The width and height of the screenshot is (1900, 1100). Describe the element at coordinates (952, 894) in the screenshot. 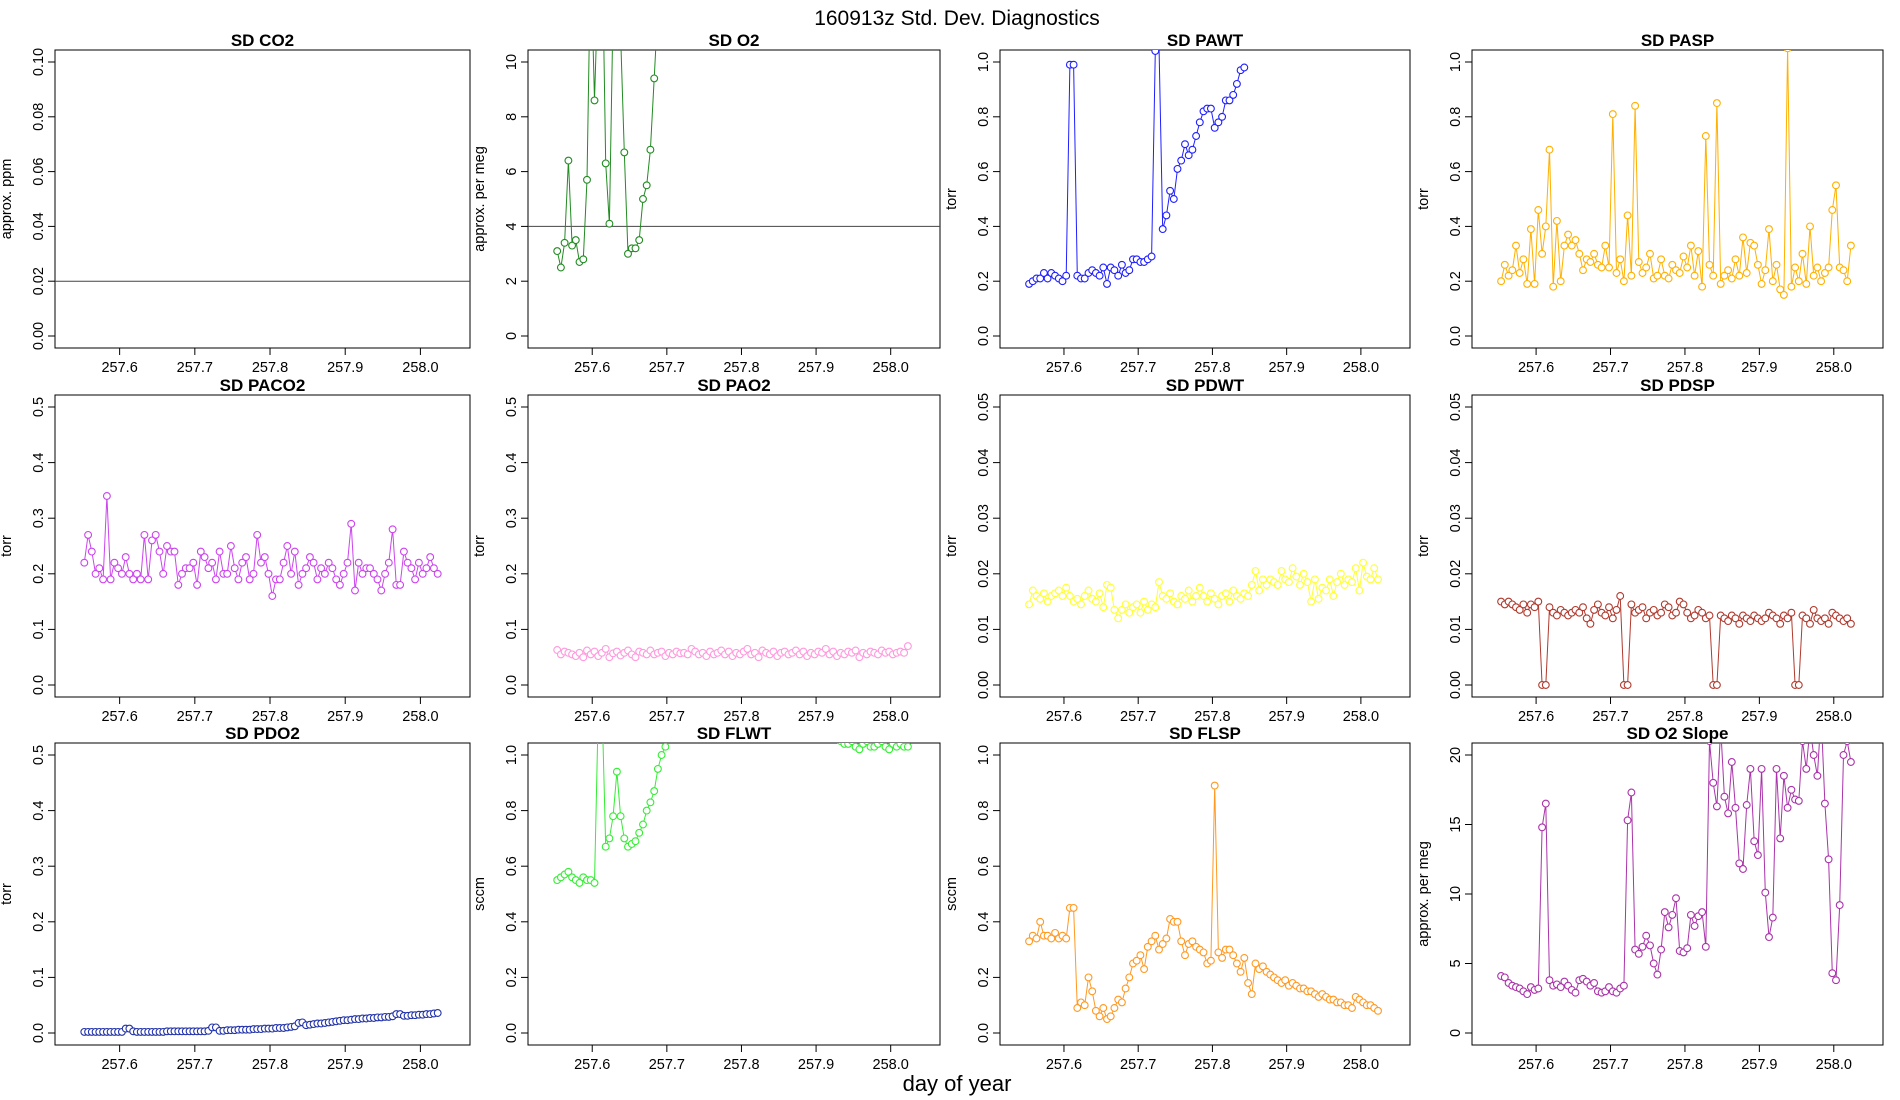

I see `panel-flsp-ylabel: sccm` at that location.